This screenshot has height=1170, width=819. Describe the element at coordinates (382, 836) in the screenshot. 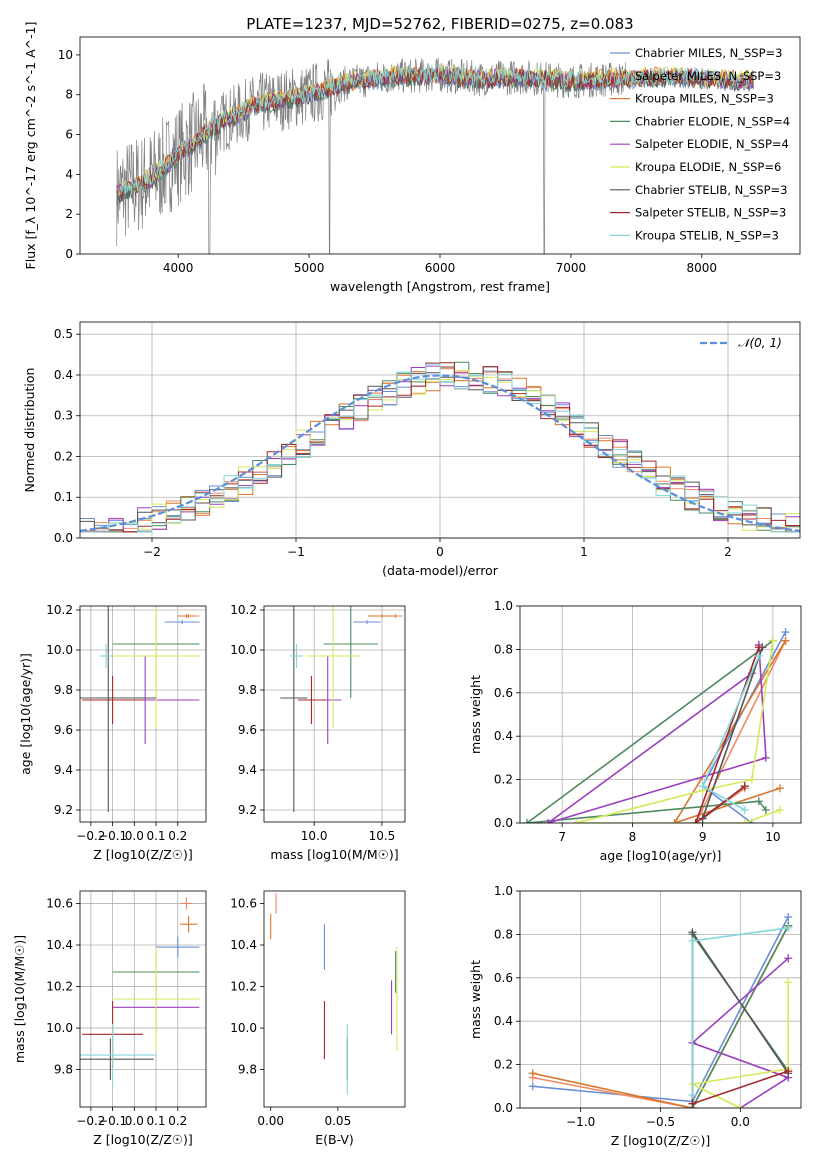

I see `x-tick-label: 10.5` at that location.